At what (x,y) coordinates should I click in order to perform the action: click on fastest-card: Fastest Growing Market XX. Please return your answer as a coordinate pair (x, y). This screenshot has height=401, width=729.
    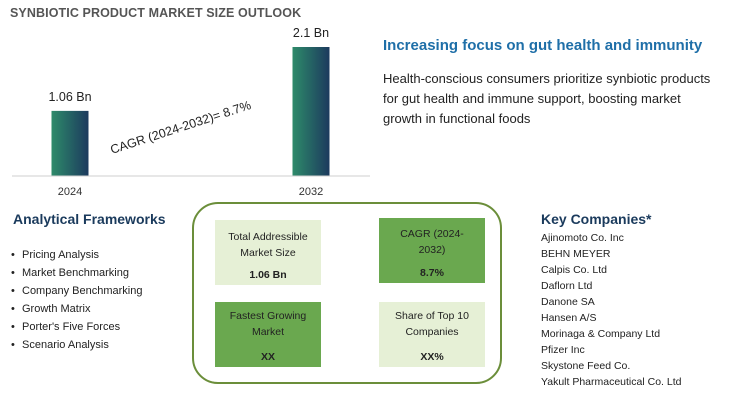
    Looking at the image, I should click on (268, 334).